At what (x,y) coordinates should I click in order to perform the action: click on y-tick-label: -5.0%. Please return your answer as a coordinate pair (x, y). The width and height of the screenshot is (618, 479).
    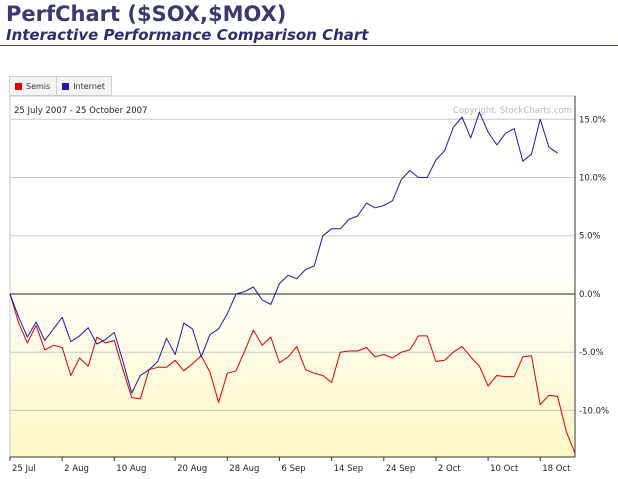
    Looking at the image, I should click on (591, 353).